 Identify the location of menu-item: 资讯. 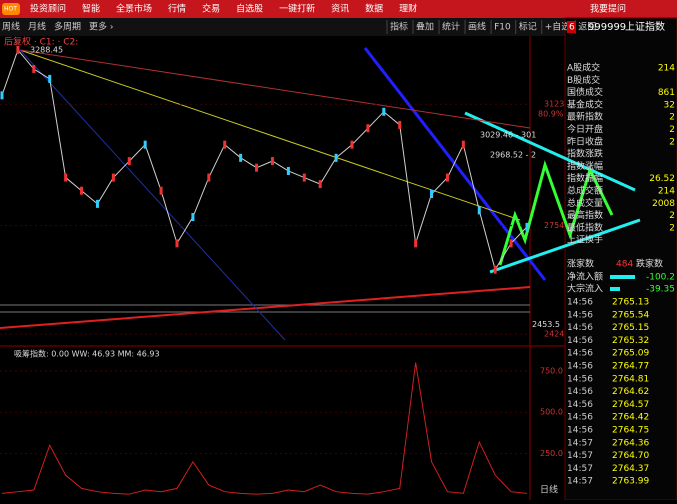
(340, 9).